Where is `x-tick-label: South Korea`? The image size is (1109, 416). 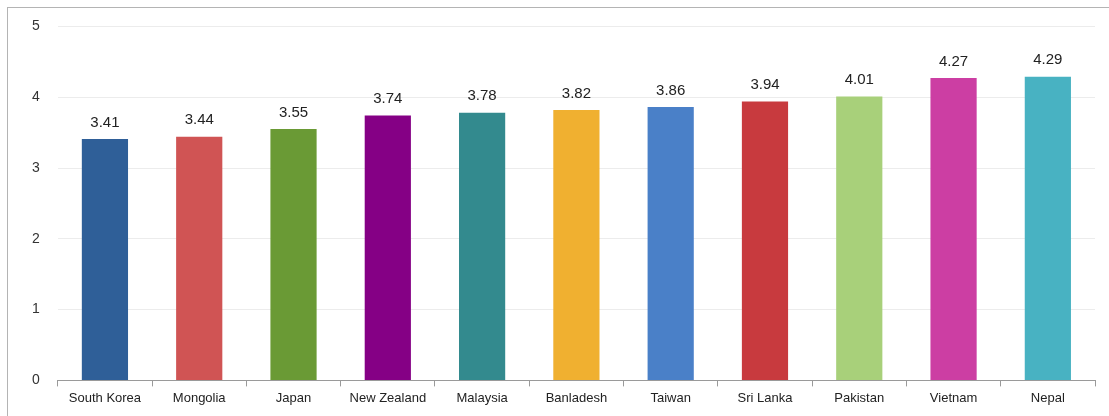 x-tick-label: South Korea is located at coordinates (105, 397).